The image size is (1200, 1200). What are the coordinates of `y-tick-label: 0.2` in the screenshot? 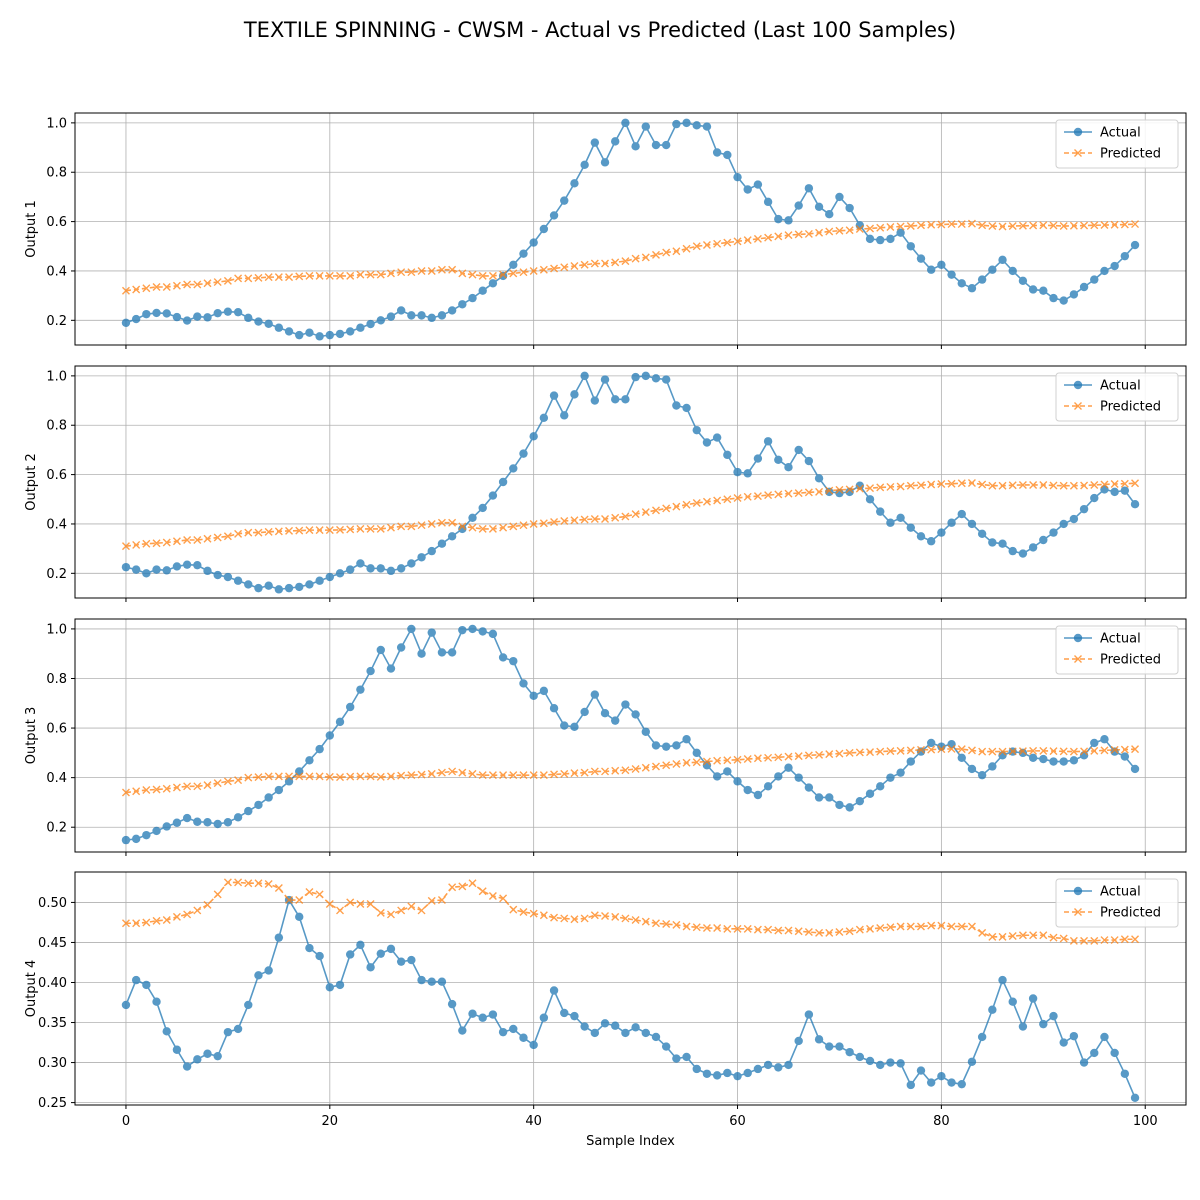 It's located at (56, 828).